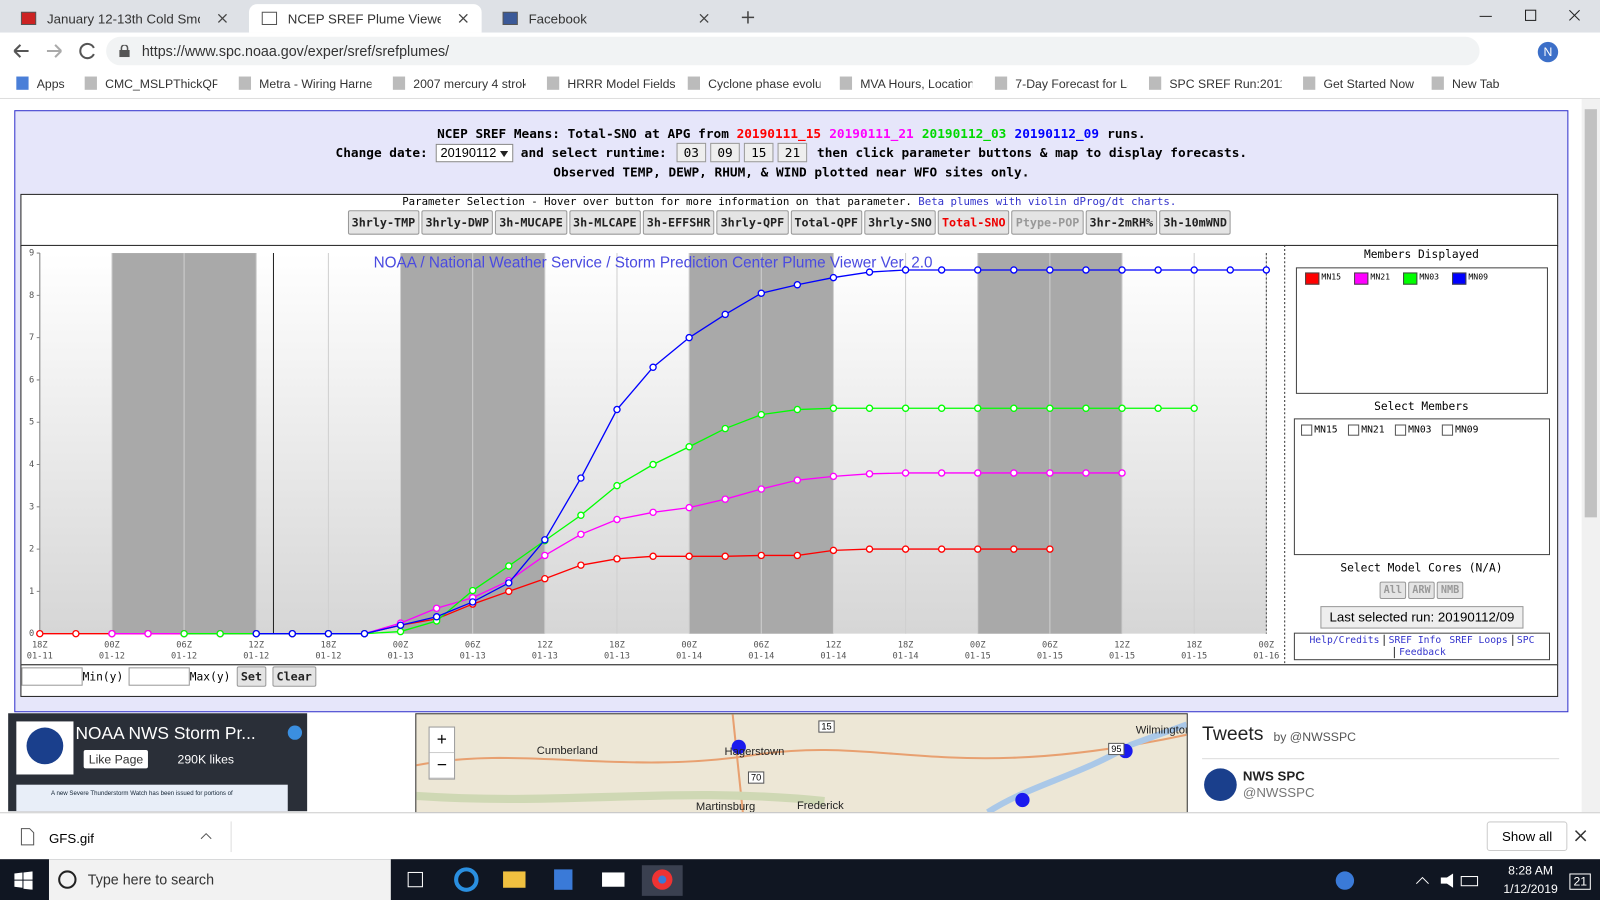 Image resolution: width=1600 pixels, height=900 pixels. Describe the element at coordinates (219, 879) in the screenshot. I see `search-box: Type here to search` at that location.